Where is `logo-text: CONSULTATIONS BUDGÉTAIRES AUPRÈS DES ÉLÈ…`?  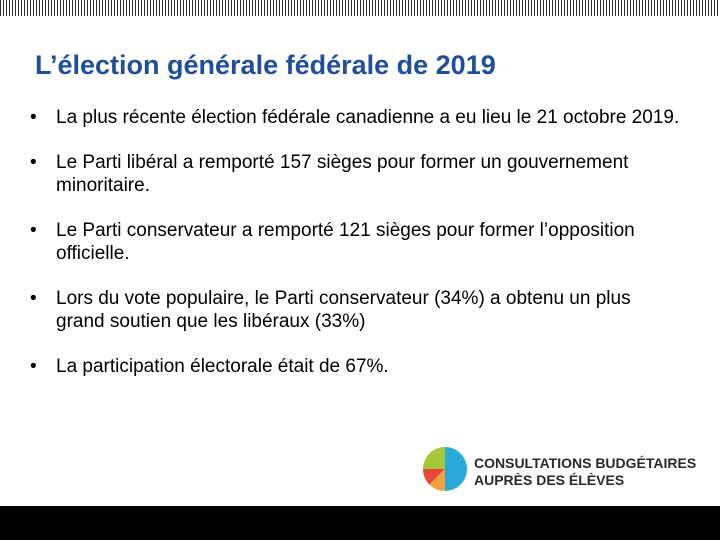 logo-text: CONSULTATIONS BUDGÉTAIRES AUPRÈS DES ÉLÈ… is located at coordinates (585, 472).